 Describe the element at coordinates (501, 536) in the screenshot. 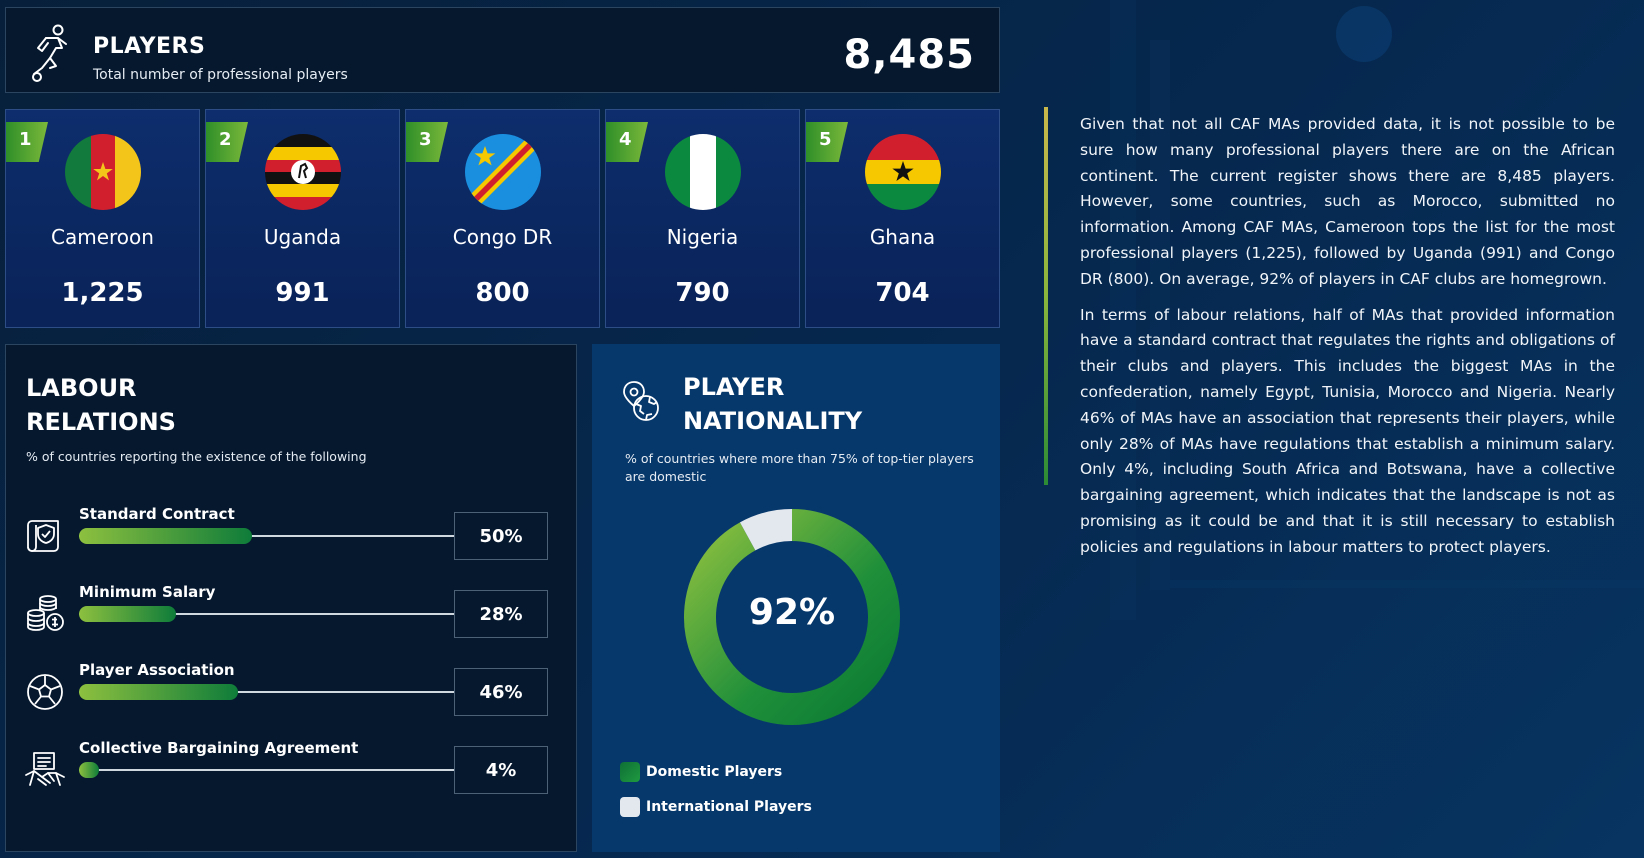

I see `labour-row-value: 50%` at that location.